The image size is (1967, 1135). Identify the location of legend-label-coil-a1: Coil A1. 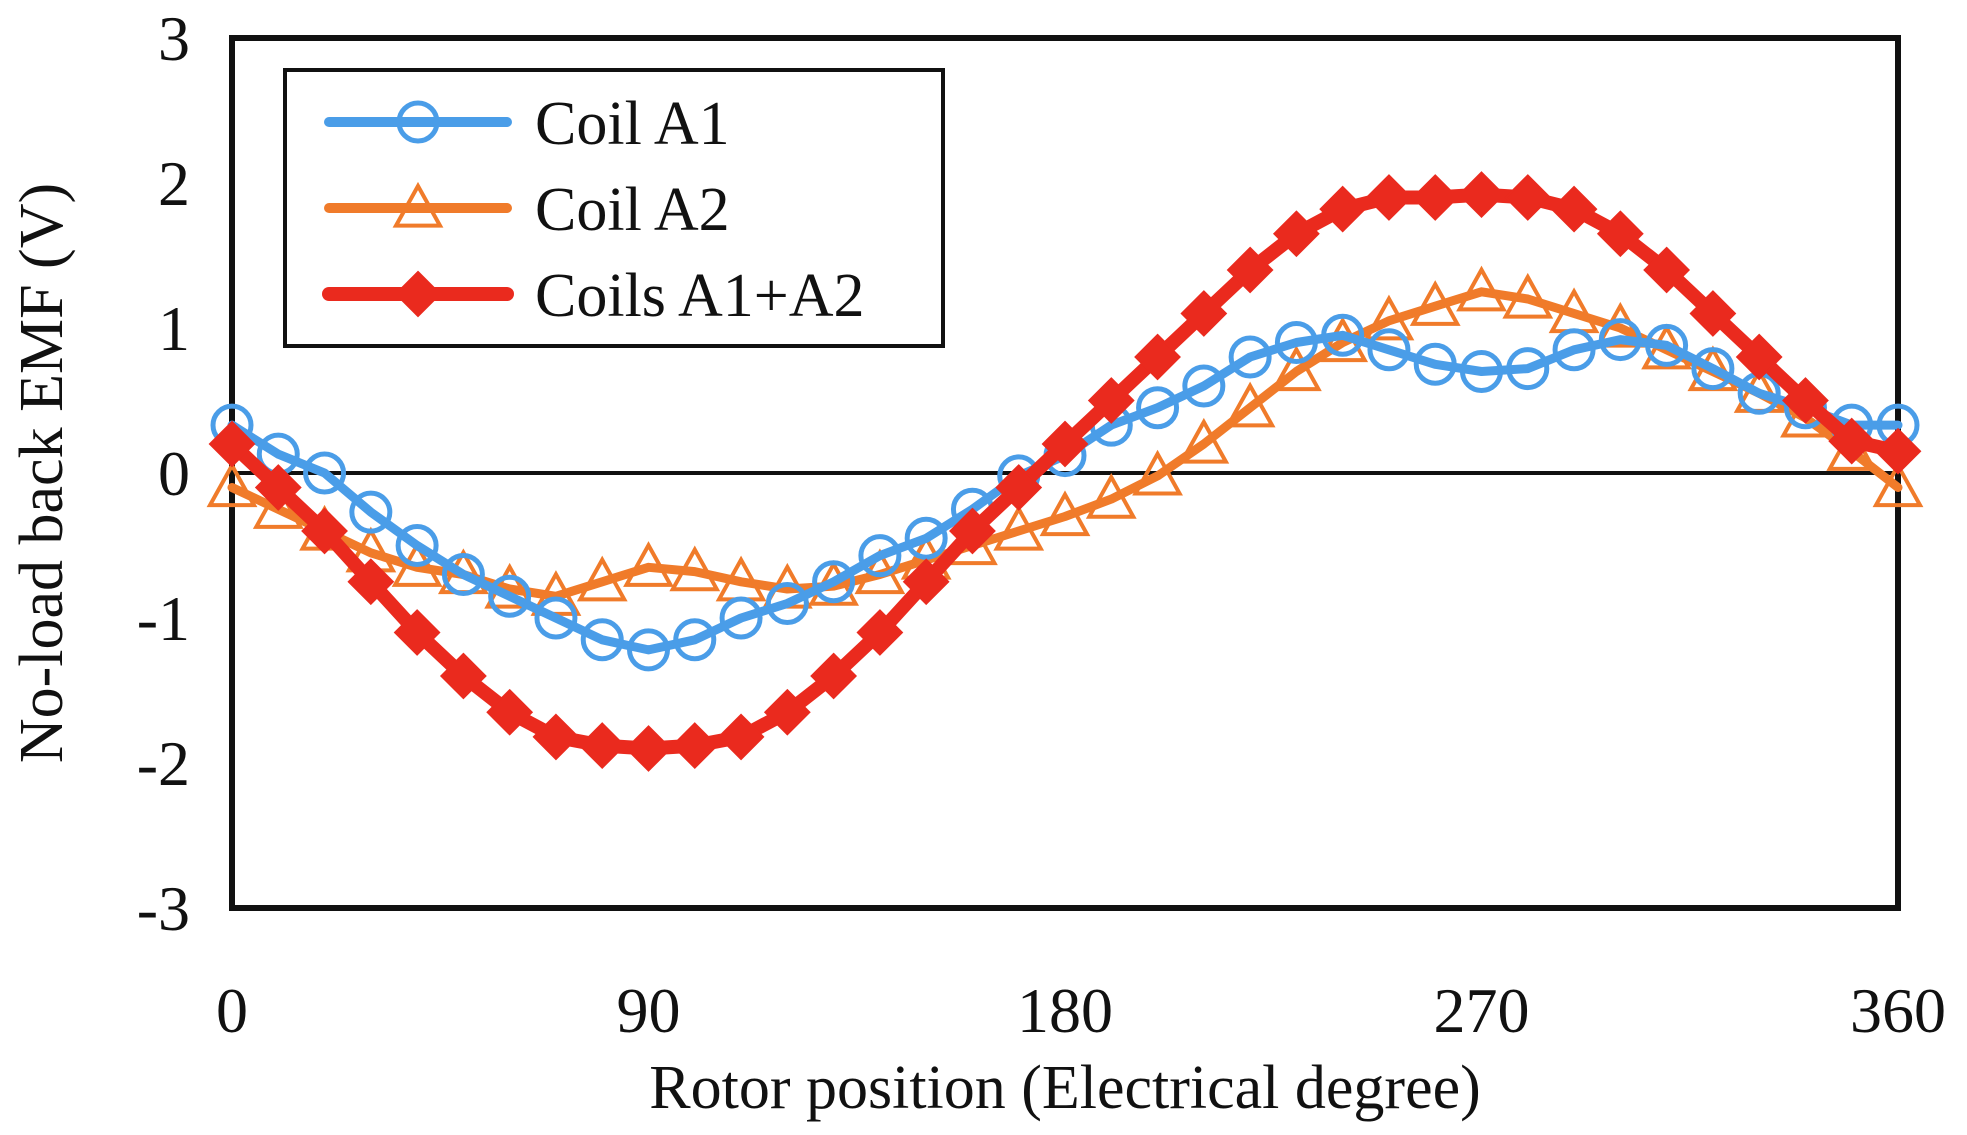
(632, 124).